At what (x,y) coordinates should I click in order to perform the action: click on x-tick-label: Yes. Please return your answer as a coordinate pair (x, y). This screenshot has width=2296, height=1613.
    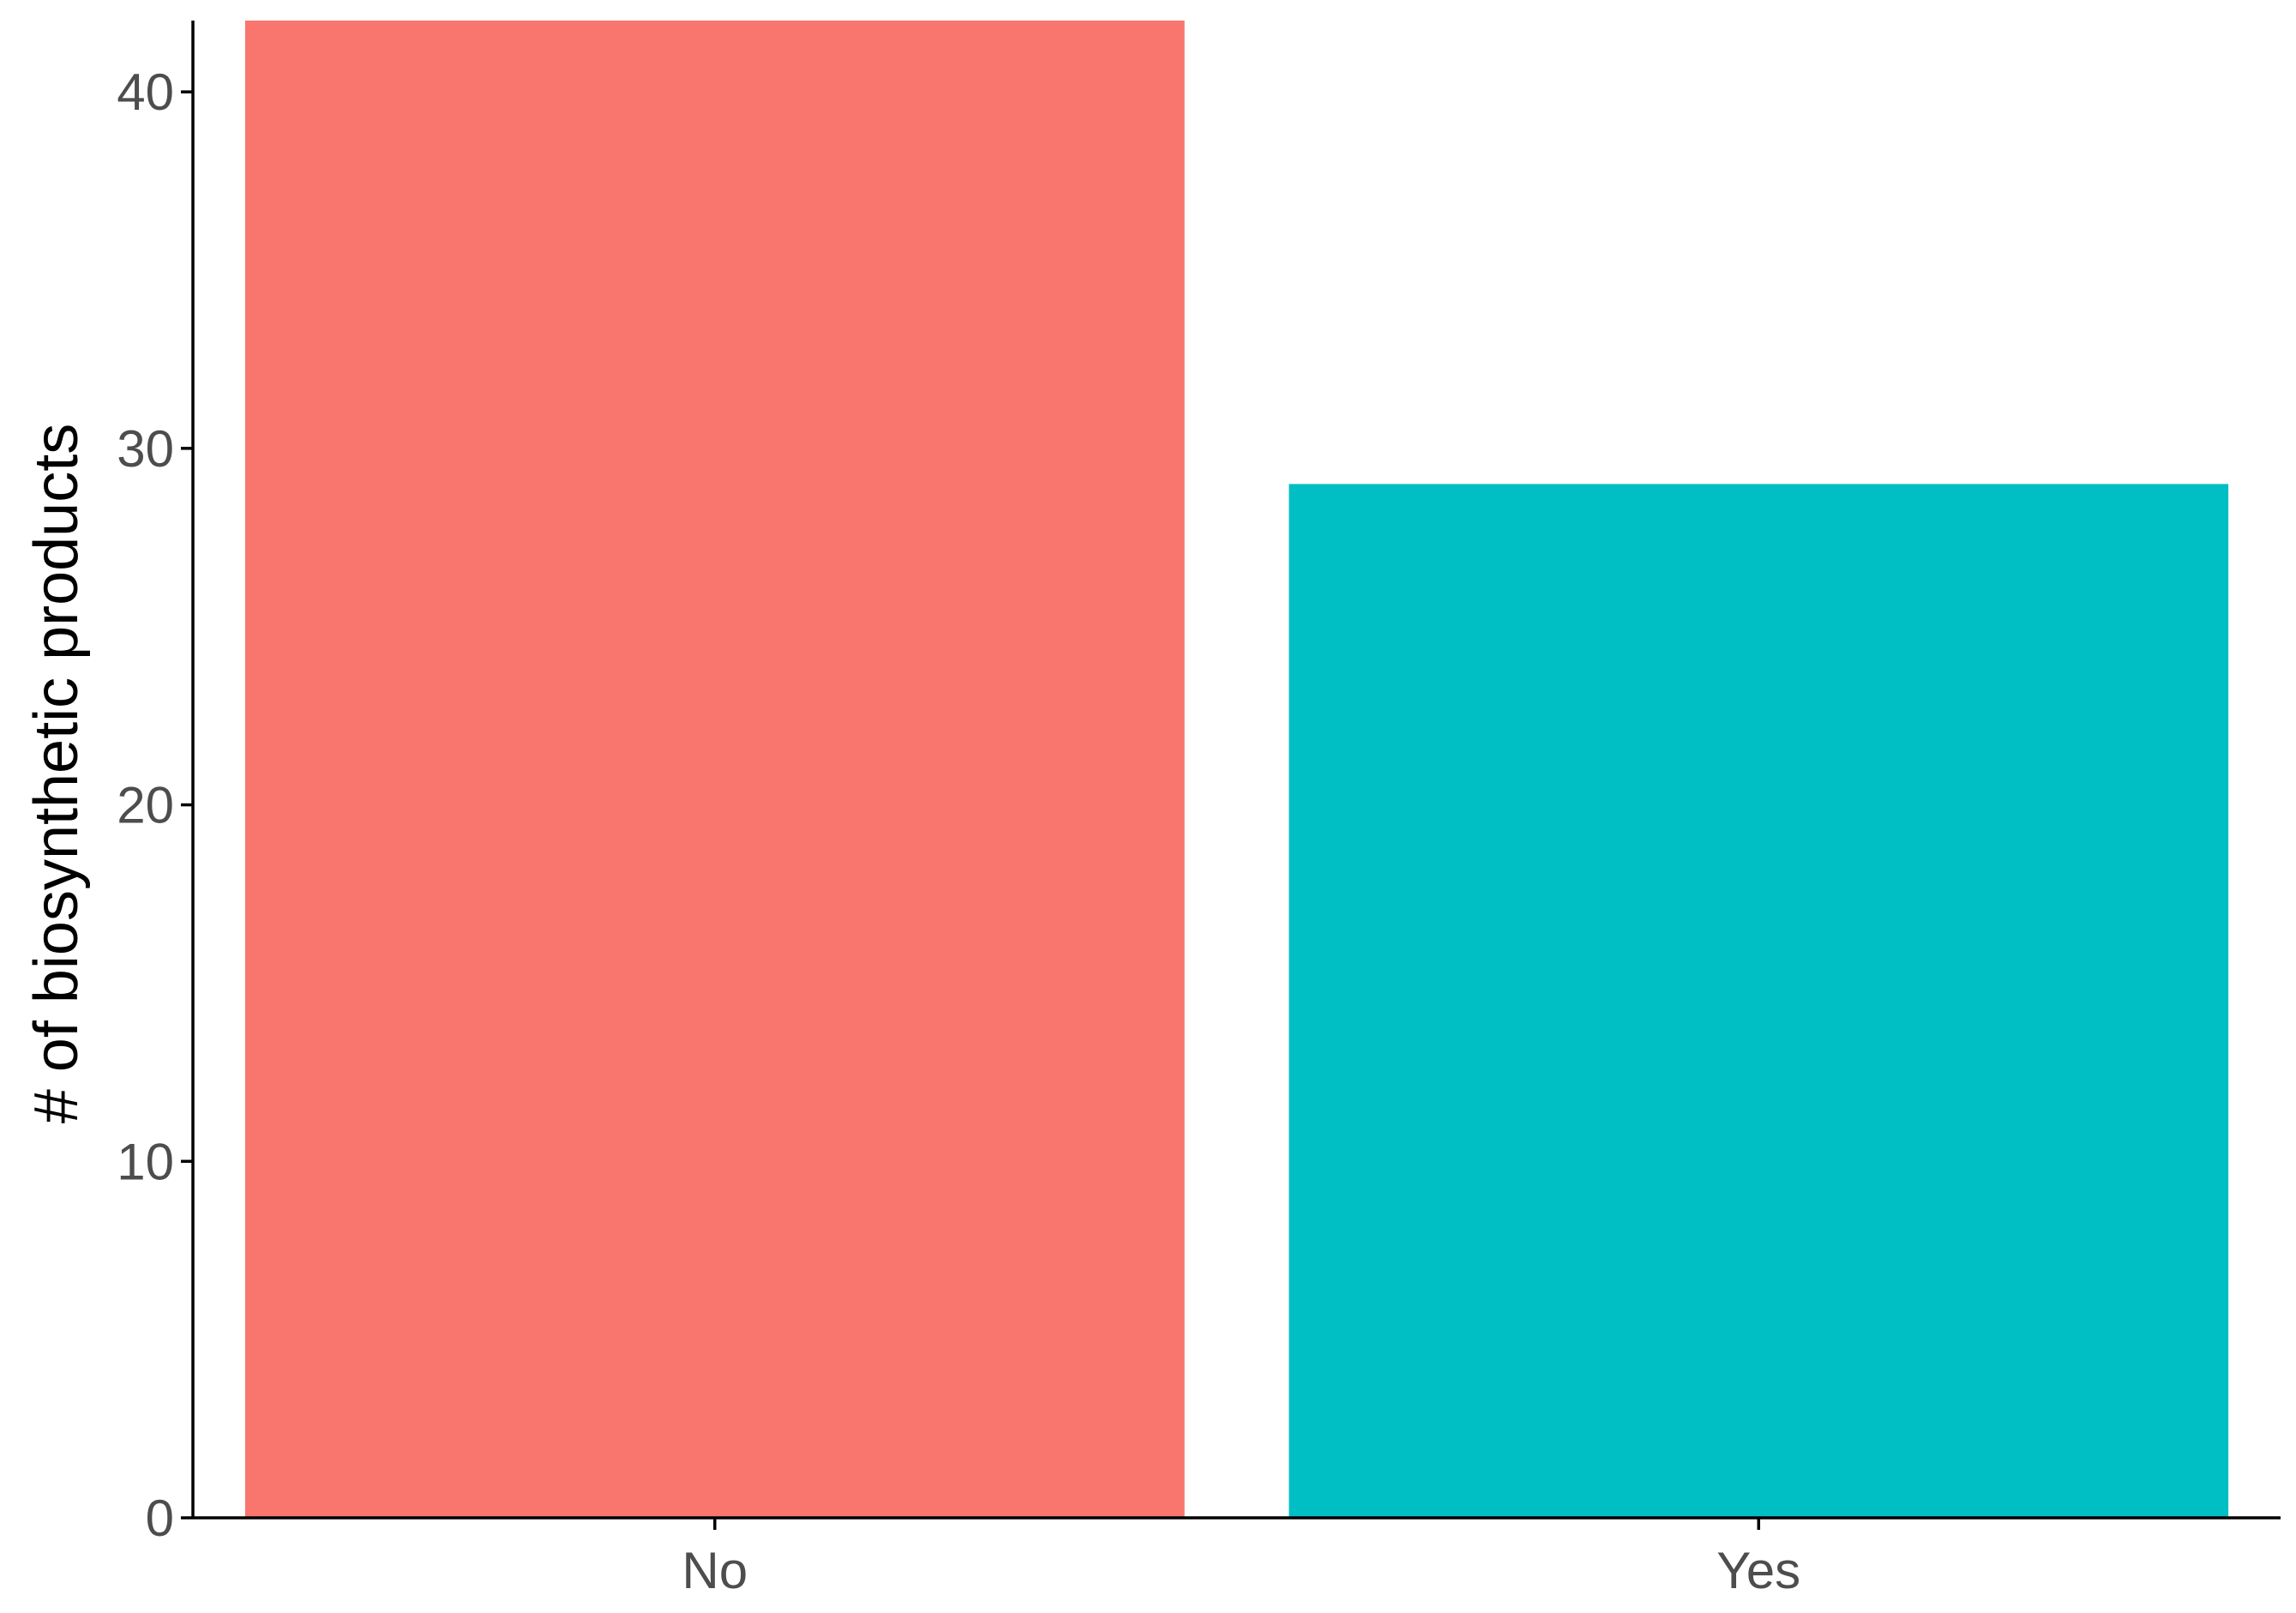
    Looking at the image, I should click on (1758, 1570).